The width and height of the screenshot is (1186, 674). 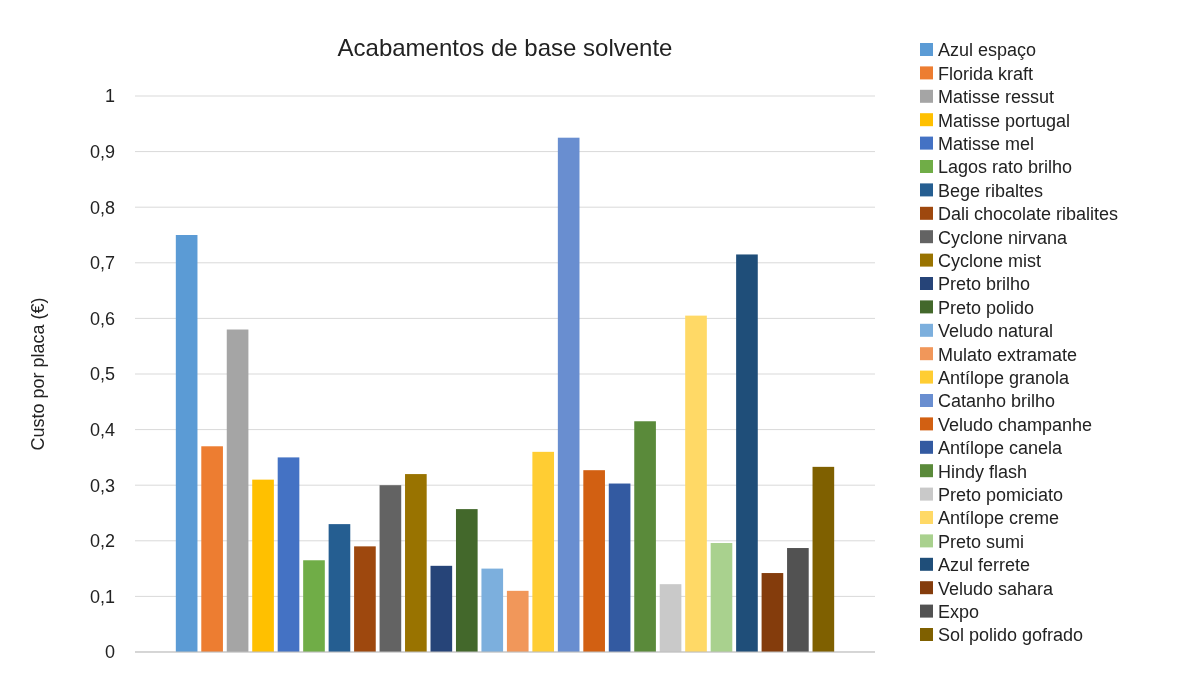 What do you see at coordinates (959, 611) in the screenshot?
I see `legend-label: Expo` at bounding box center [959, 611].